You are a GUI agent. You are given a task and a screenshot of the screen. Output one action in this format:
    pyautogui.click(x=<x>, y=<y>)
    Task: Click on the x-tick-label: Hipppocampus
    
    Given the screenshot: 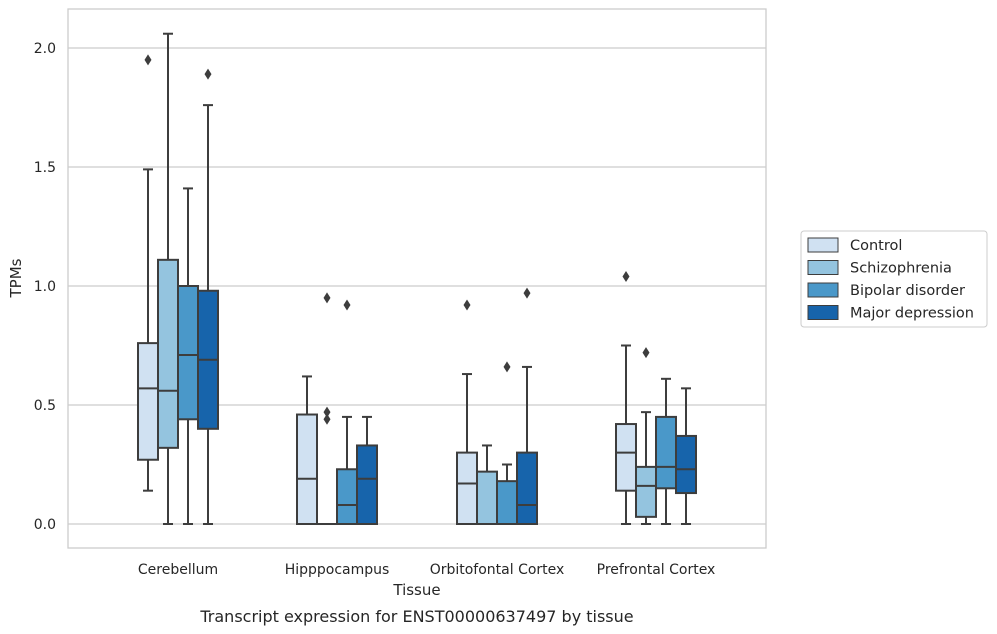 What is the action you would take?
    pyautogui.click(x=337, y=570)
    